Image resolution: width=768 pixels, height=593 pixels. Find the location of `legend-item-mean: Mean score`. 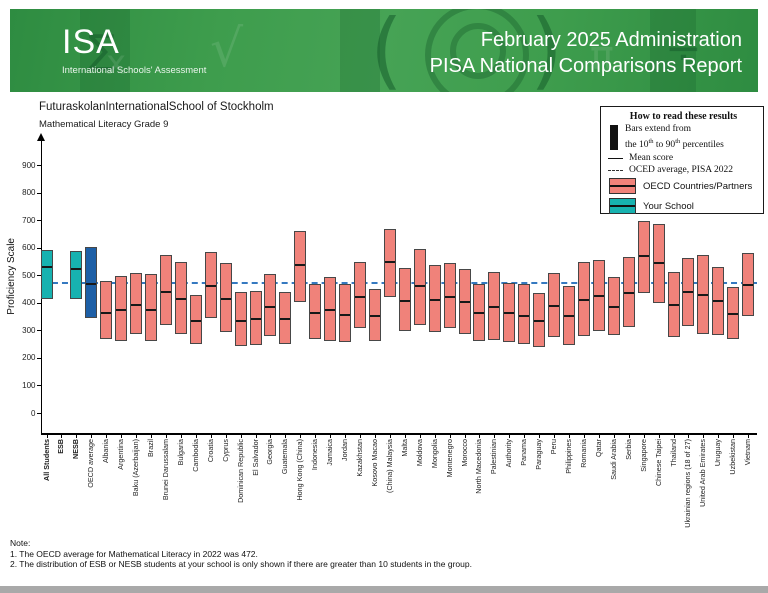

legend-item-mean: Mean score is located at coordinates (685, 158).